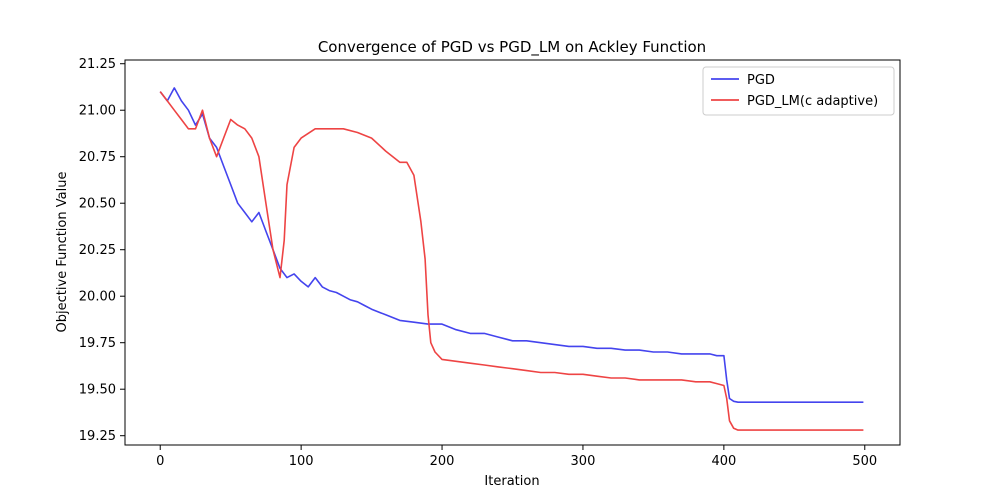 This screenshot has width=1000, height=500. What do you see at coordinates (97, 390) in the screenshot?
I see `y-tick-label: 19.50` at bounding box center [97, 390].